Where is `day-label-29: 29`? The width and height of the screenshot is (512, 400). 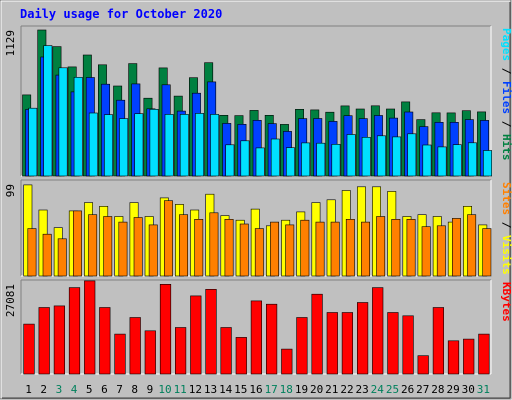 day-label-29: 29 is located at coordinates (452, 389).